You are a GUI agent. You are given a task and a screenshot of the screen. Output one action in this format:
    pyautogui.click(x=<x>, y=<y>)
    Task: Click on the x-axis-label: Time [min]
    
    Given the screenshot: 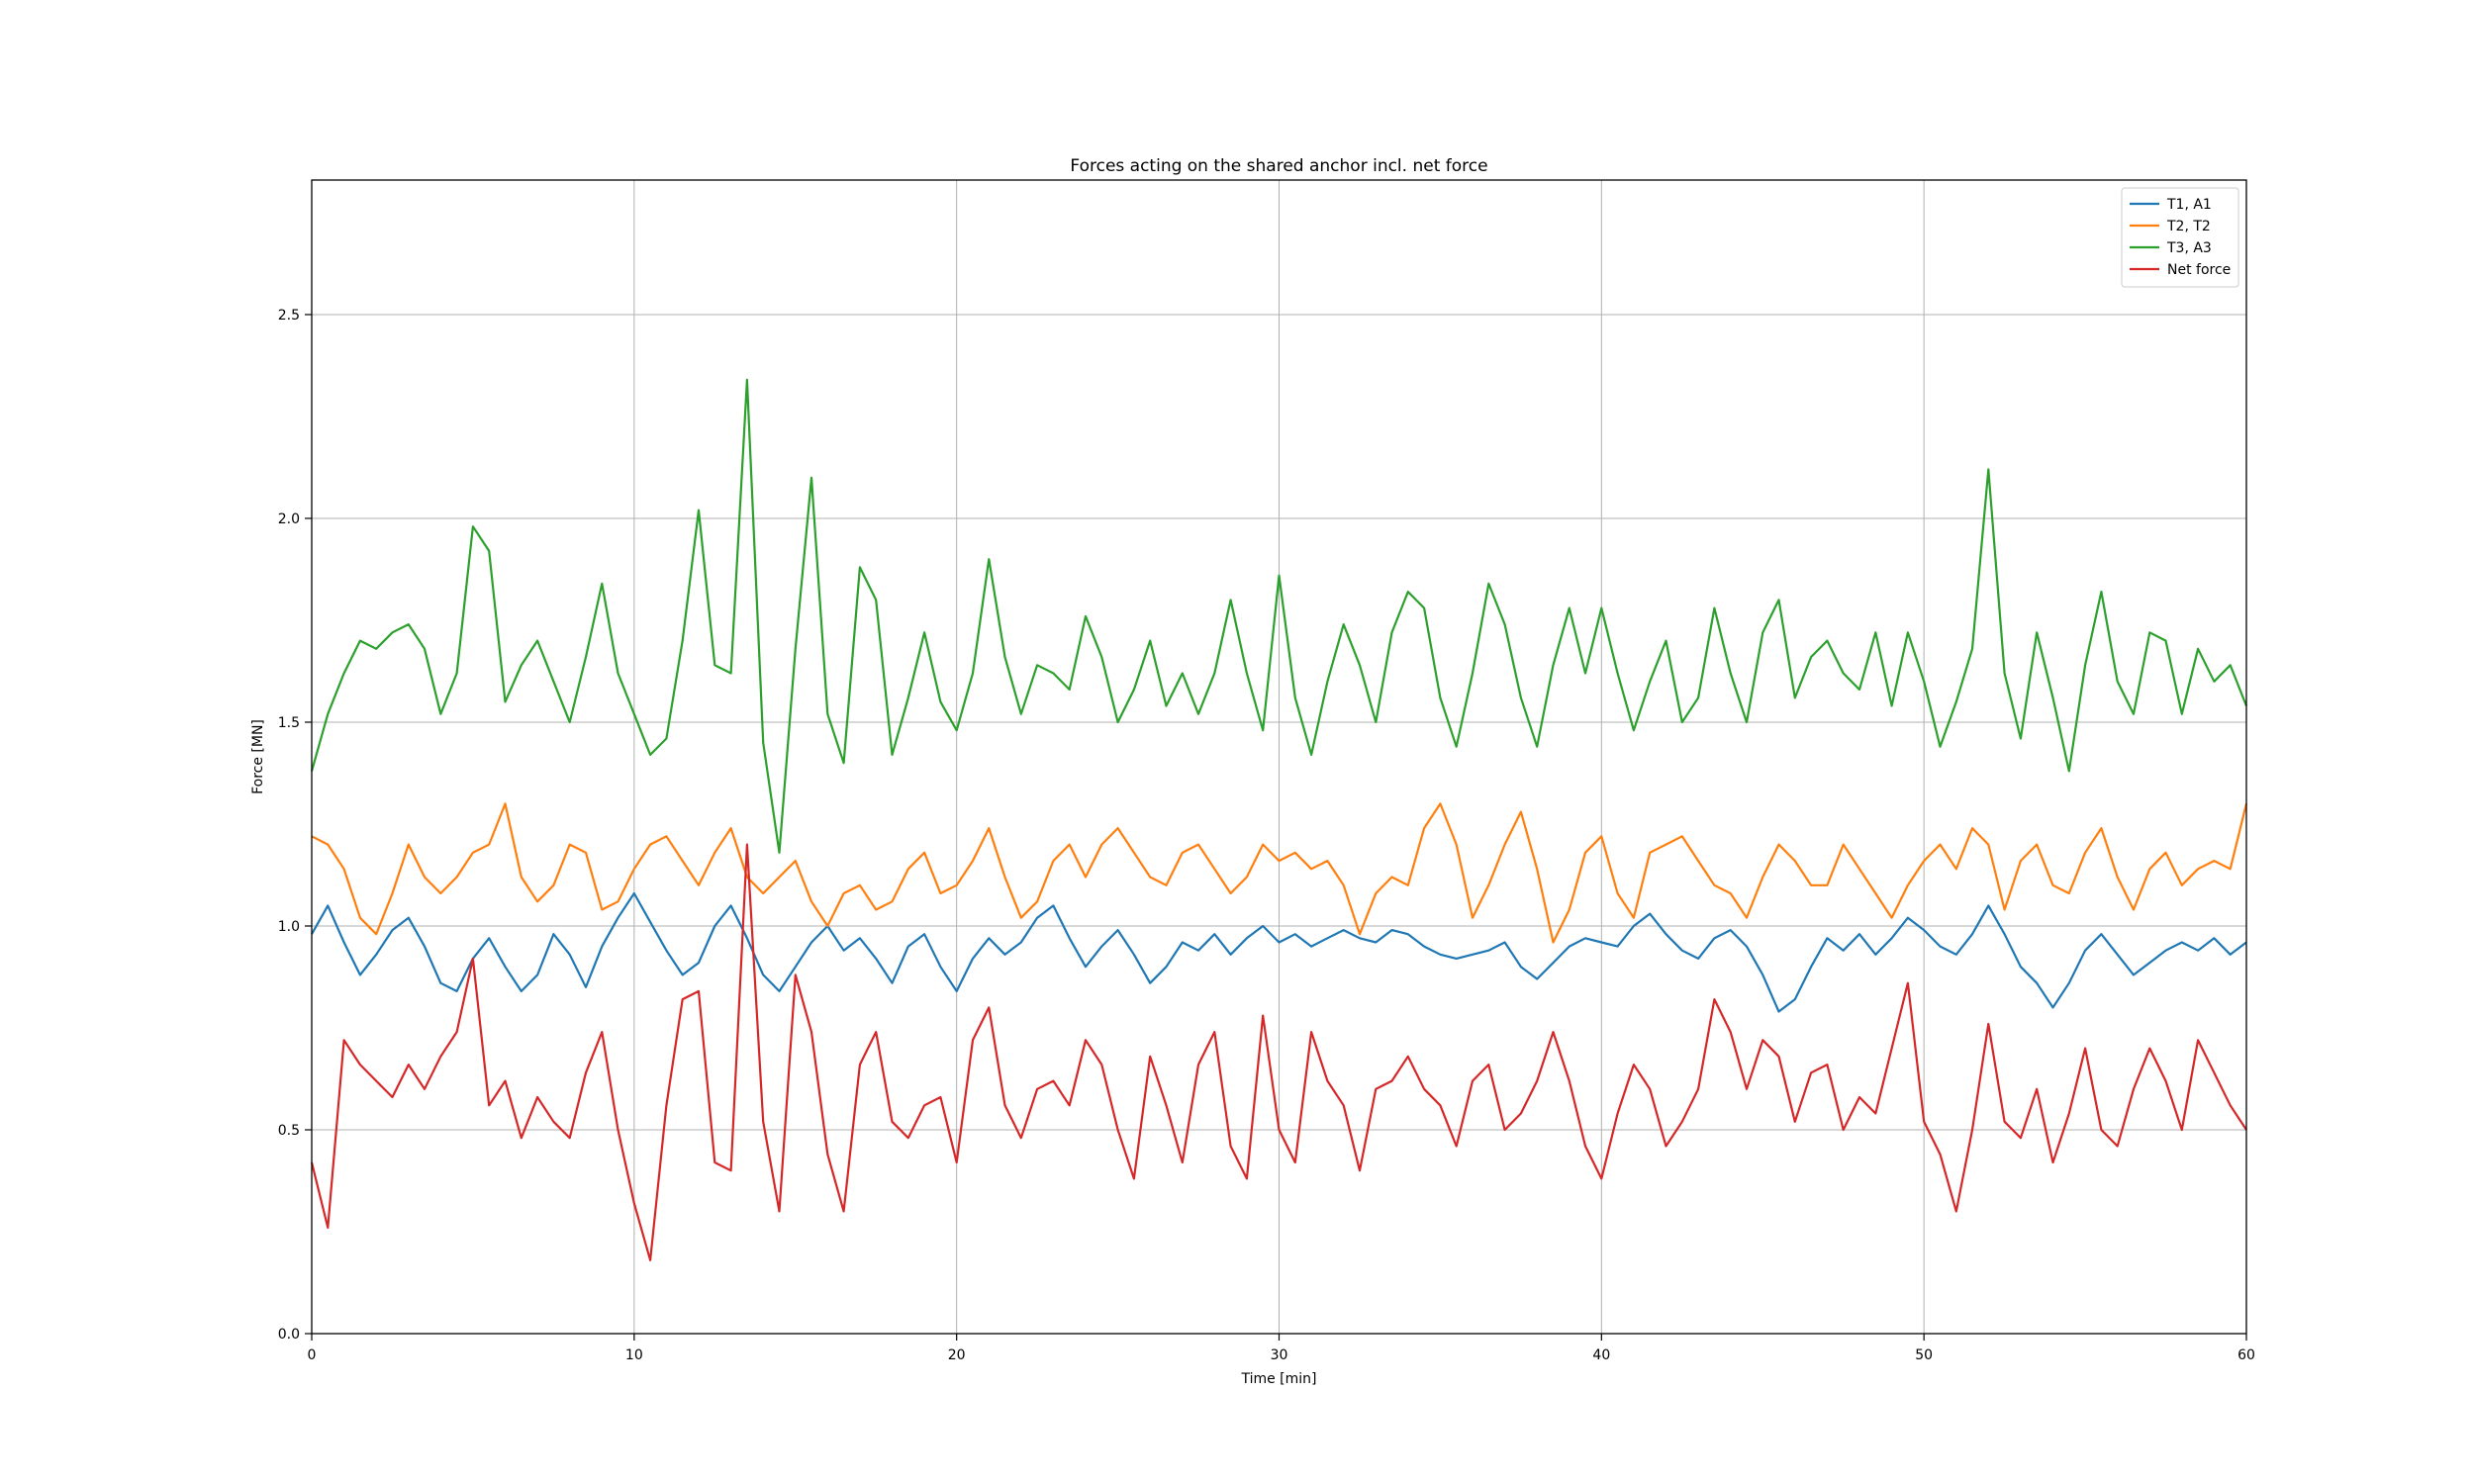 What is the action you would take?
    pyautogui.click(x=1278, y=1379)
    